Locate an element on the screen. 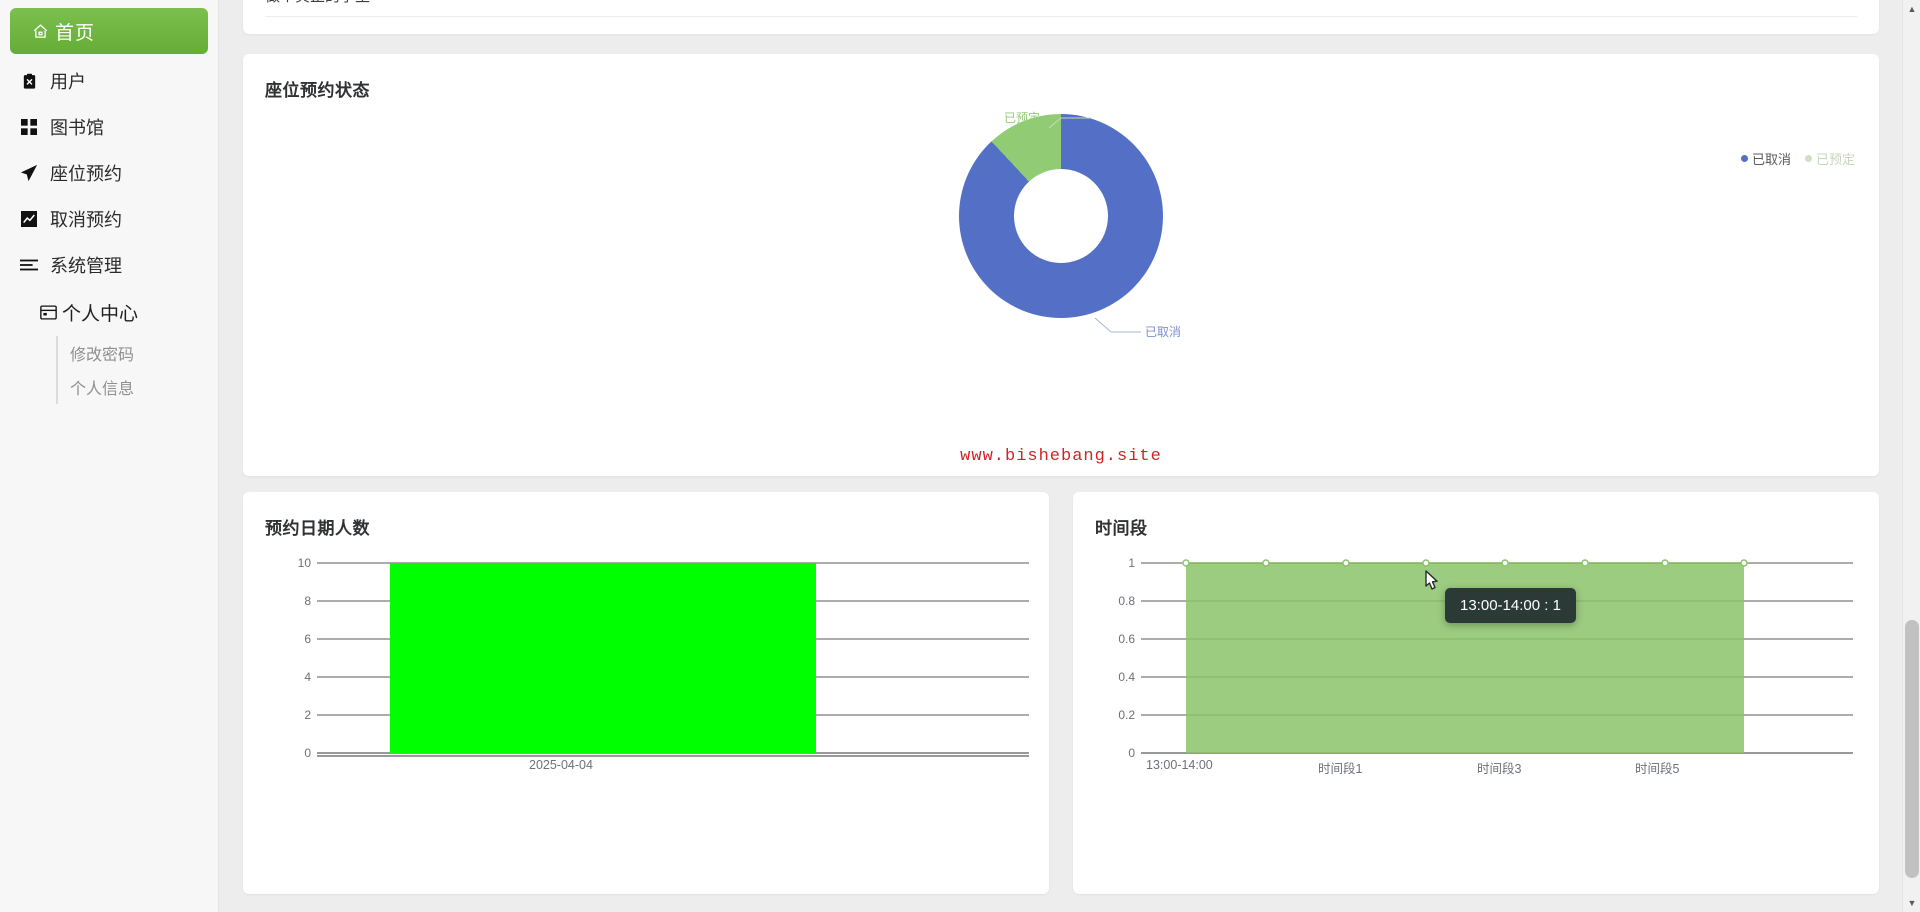 This screenshot has height=912, width=1920. sidebar-item-label: 用户 is located at coordinates (68, 82).